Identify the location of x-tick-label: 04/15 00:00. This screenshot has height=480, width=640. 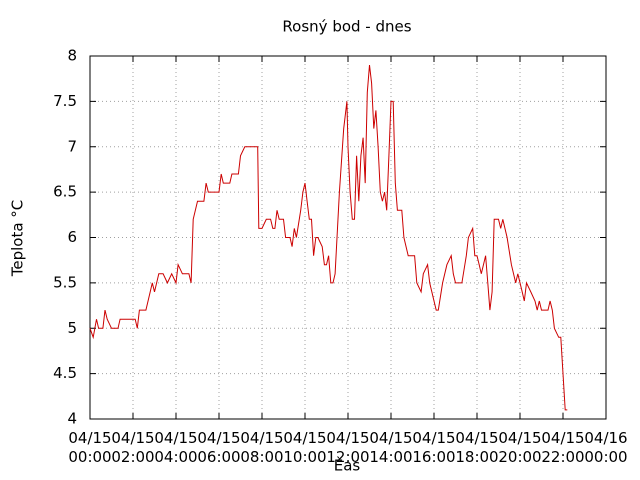
(89, 447).